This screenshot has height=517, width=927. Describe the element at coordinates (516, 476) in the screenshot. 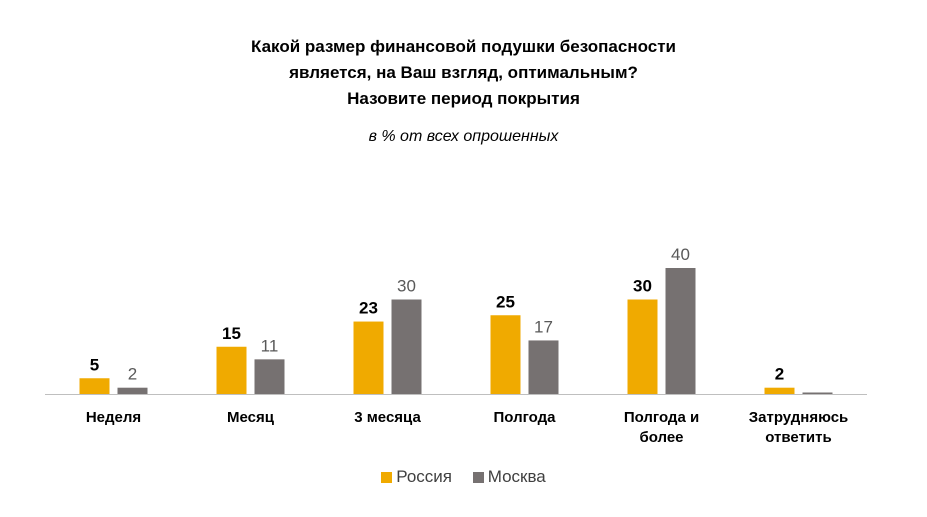

I see `legend-label-moscow: Москва` at that location.